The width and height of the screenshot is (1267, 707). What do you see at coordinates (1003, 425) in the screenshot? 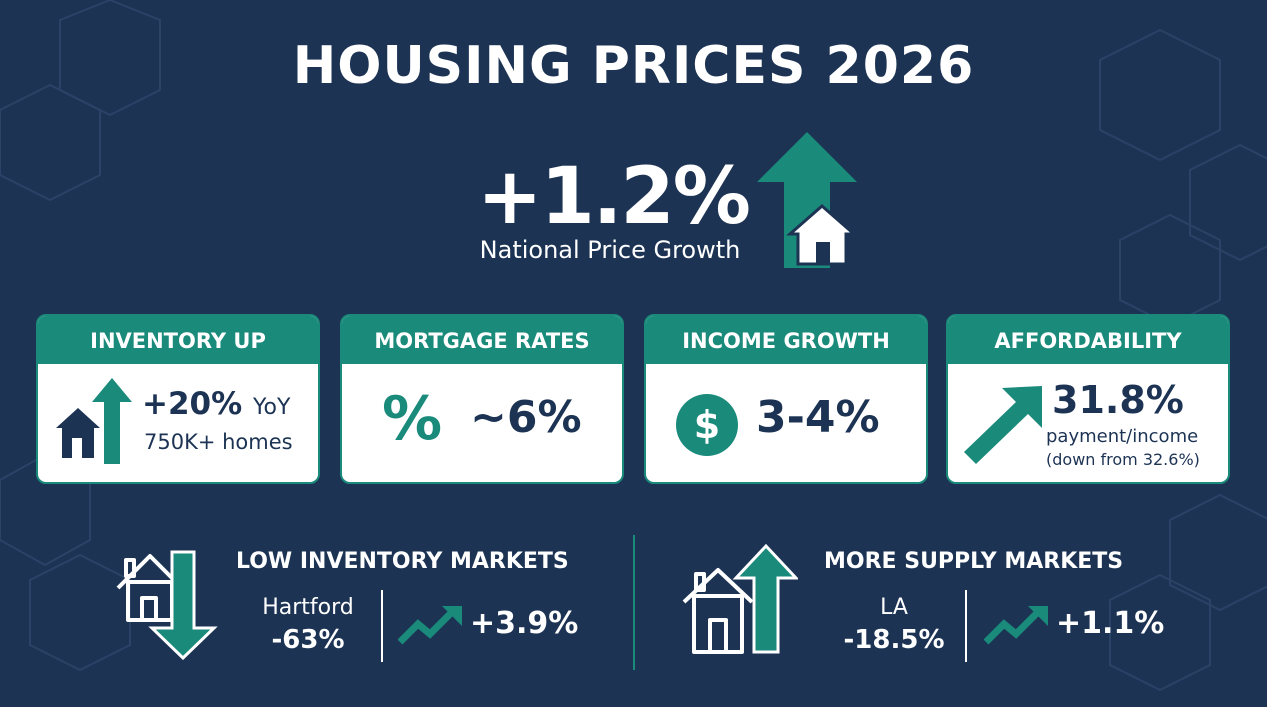
I see `arrow-up-right-icon` at bounding box center [1003, 425].